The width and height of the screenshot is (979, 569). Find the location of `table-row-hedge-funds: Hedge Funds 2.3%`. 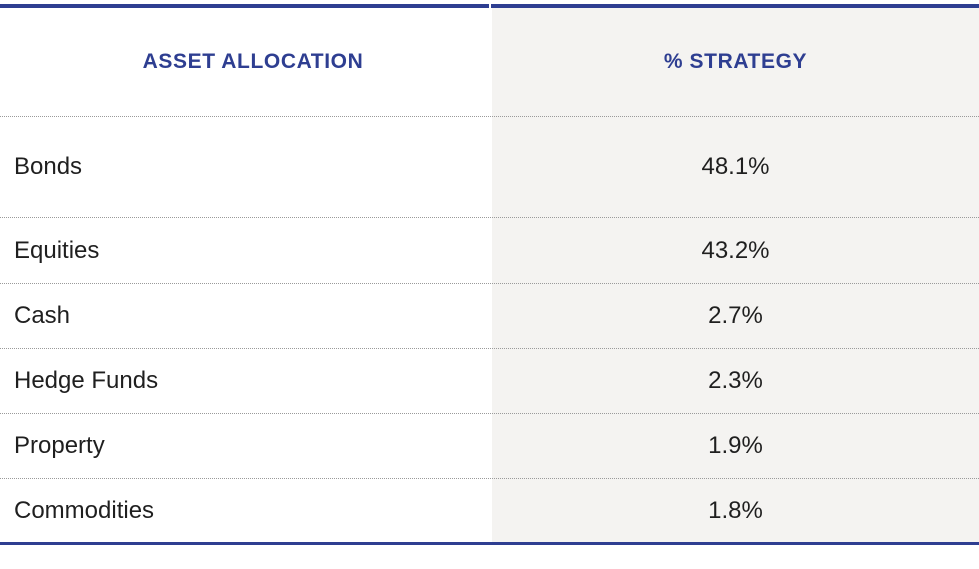

table-row-hedge-funds: Hedge Funds 2.3% is located at coordinates (489, 381).